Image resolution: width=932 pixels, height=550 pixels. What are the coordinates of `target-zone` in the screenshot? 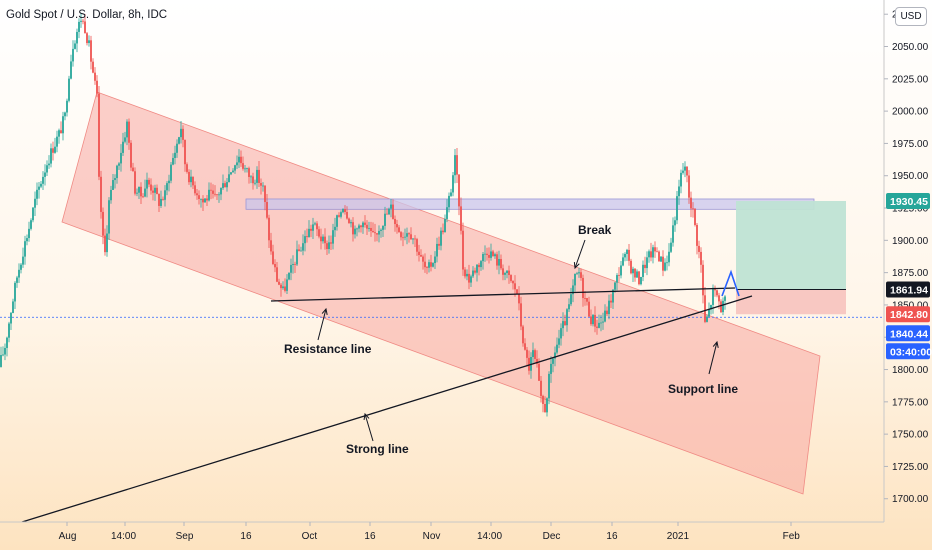 It's located at (791, 245).